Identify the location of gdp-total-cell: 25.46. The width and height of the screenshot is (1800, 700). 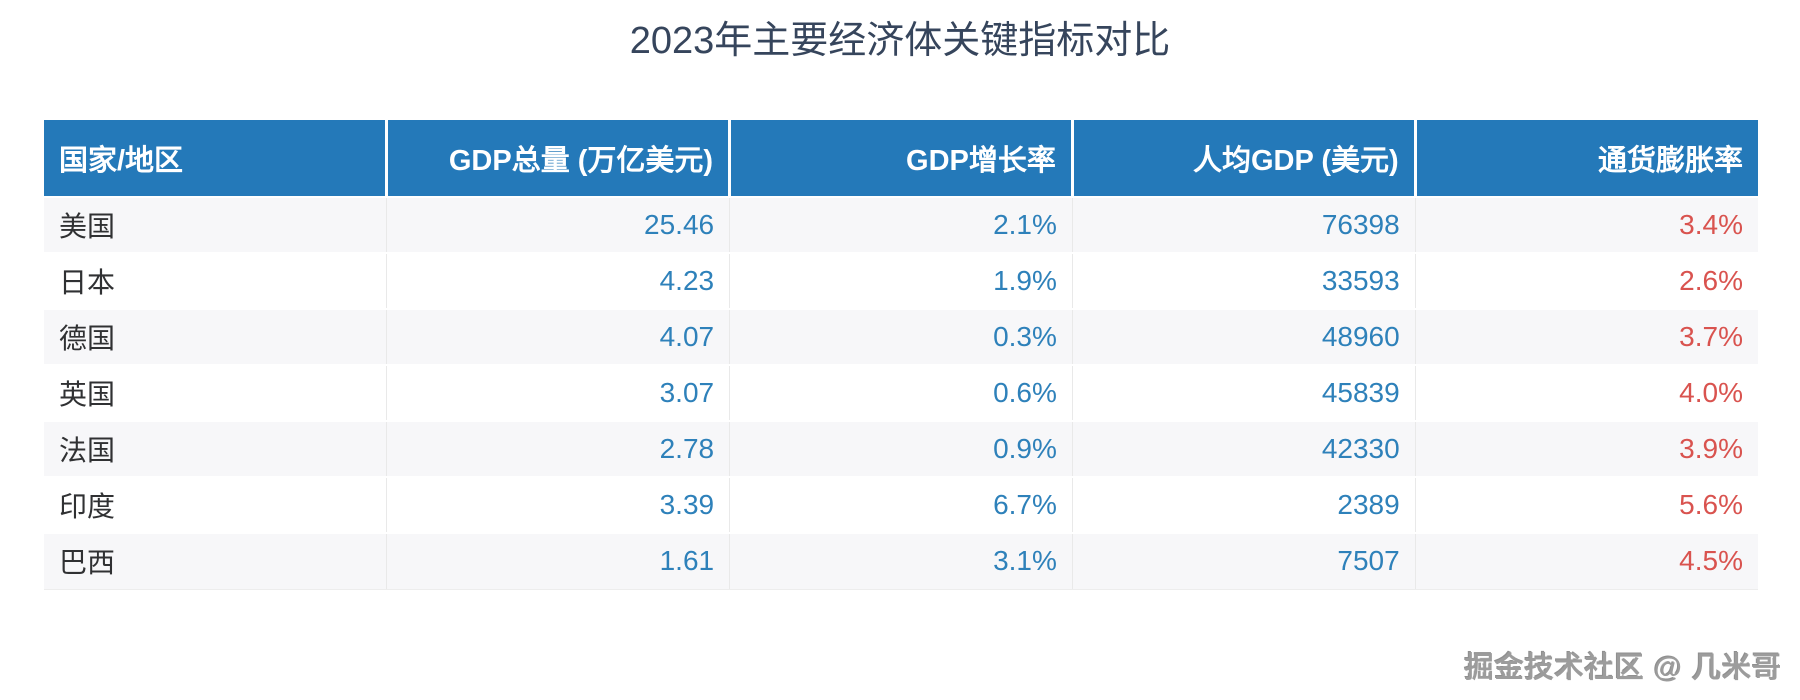
(558, 225).